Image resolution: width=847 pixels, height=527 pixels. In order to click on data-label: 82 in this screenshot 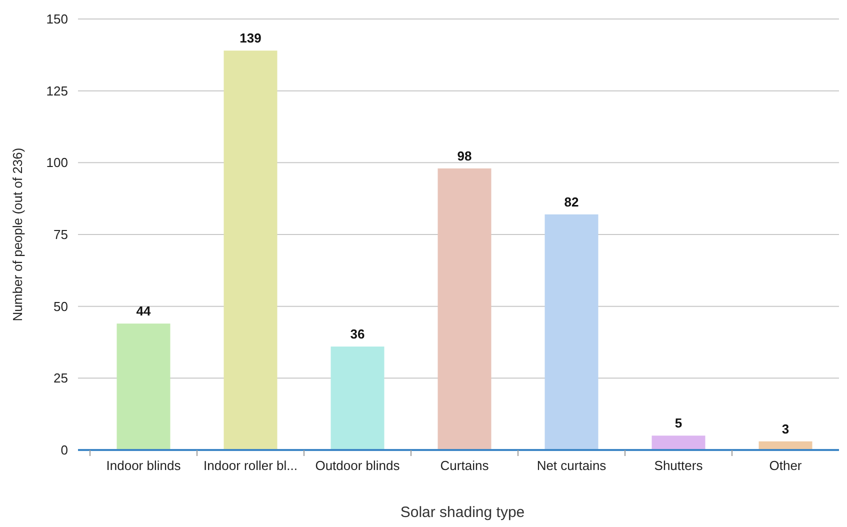, I will do `click(571, 202)`.